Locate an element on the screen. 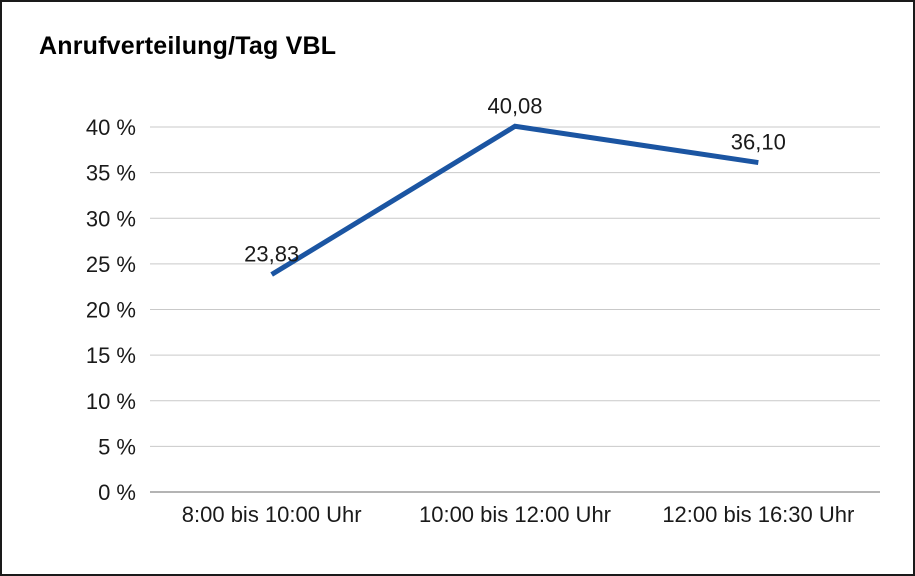  x-tick-label: 8:00 bis 10:00 Uhr is located at coordinates (272, 514).